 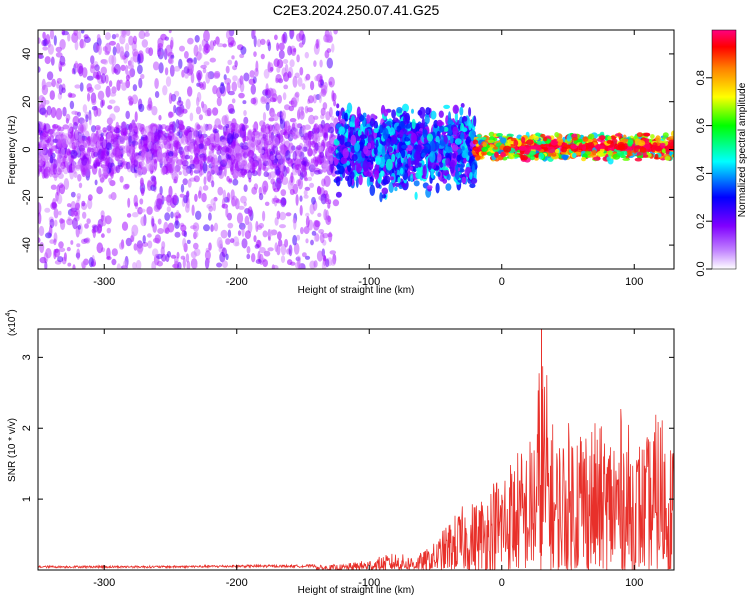 What do you see at coordinates (27, 54) in the screenshot?
I see `y-tick-label: 40` at bounding box center [27, 54].